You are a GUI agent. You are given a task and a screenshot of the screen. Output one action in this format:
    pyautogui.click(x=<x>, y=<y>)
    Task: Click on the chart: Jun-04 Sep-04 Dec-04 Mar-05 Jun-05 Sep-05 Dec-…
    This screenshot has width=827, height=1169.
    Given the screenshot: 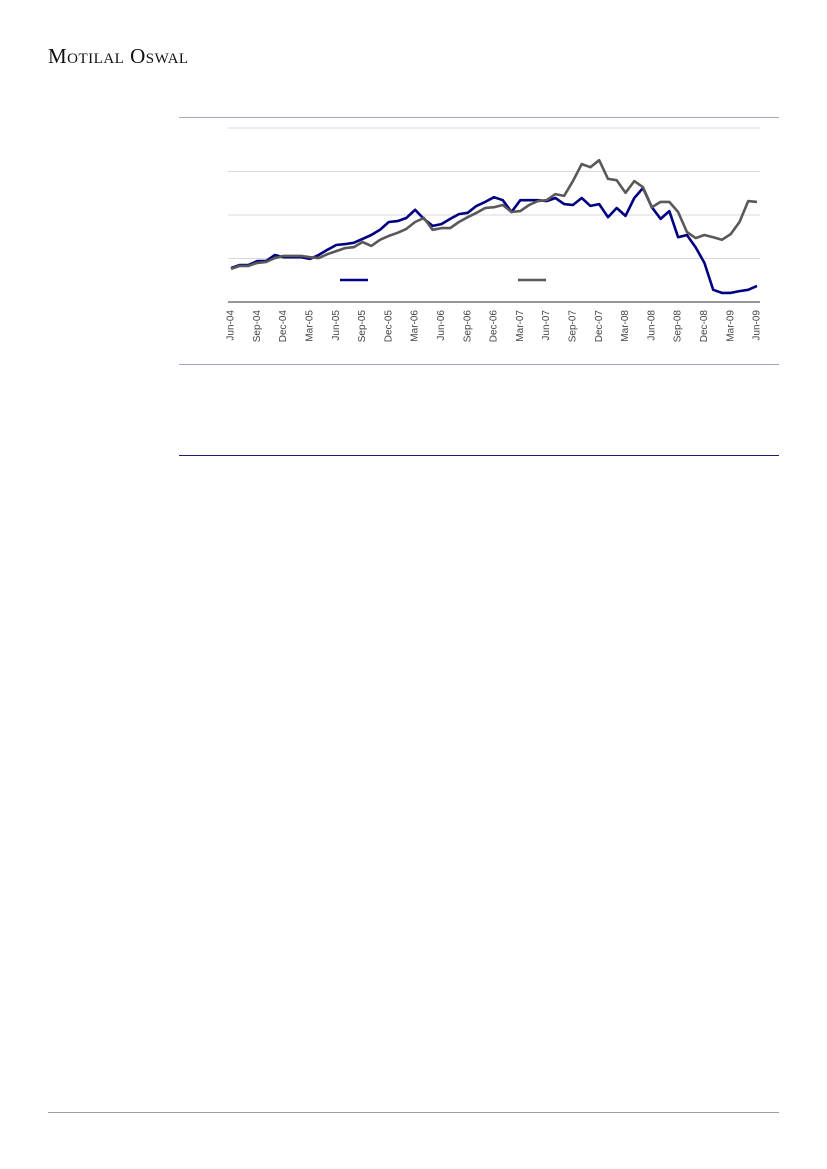 What is the action you would take?
    pyautogui.click(x=494, y=235)
    